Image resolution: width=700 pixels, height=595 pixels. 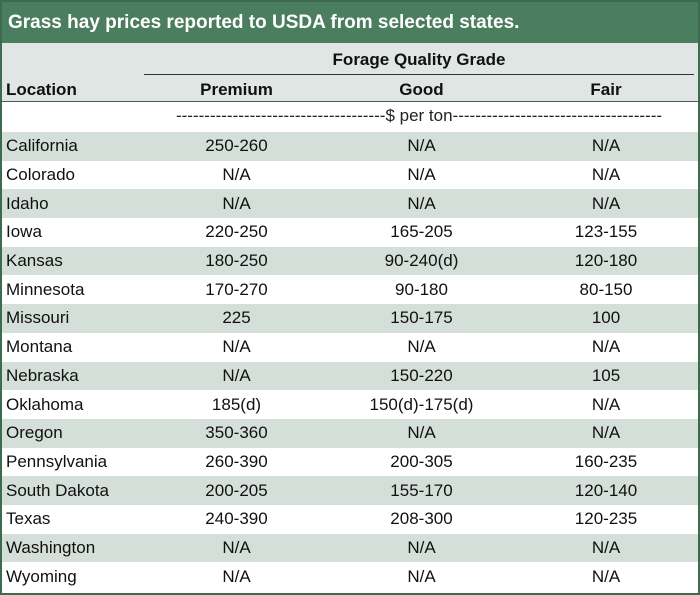 I want to click on fair-price-cell: 120-235, so click(x=606, y=519).